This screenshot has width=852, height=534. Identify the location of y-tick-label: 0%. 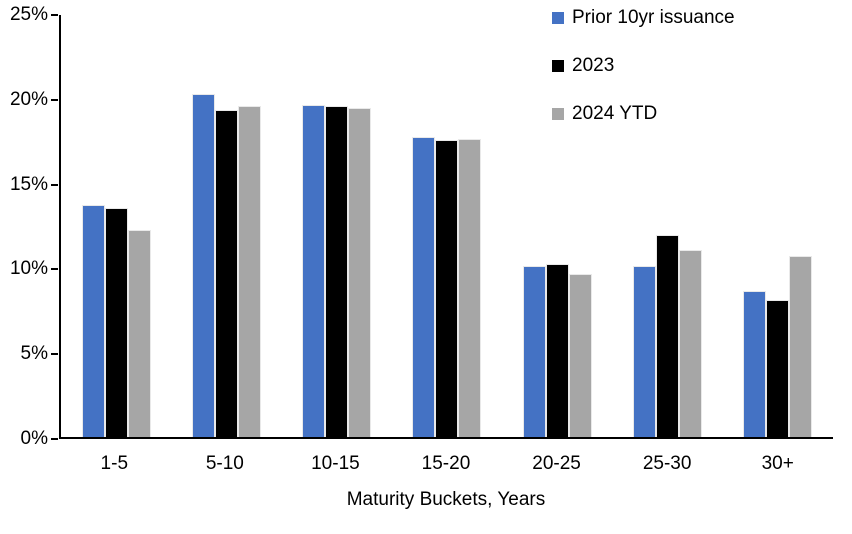
(34, 438).